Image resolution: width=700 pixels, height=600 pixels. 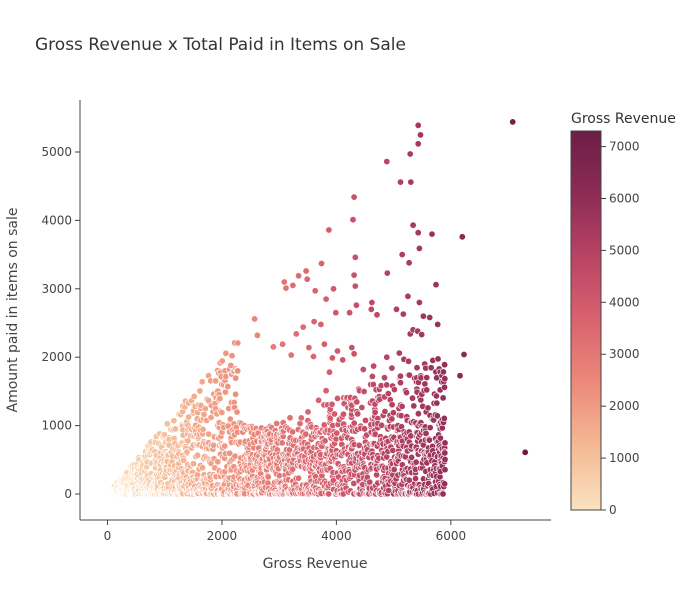 I want to click on colorbar-title: Gross Revenue, so click(x=623, y=119).